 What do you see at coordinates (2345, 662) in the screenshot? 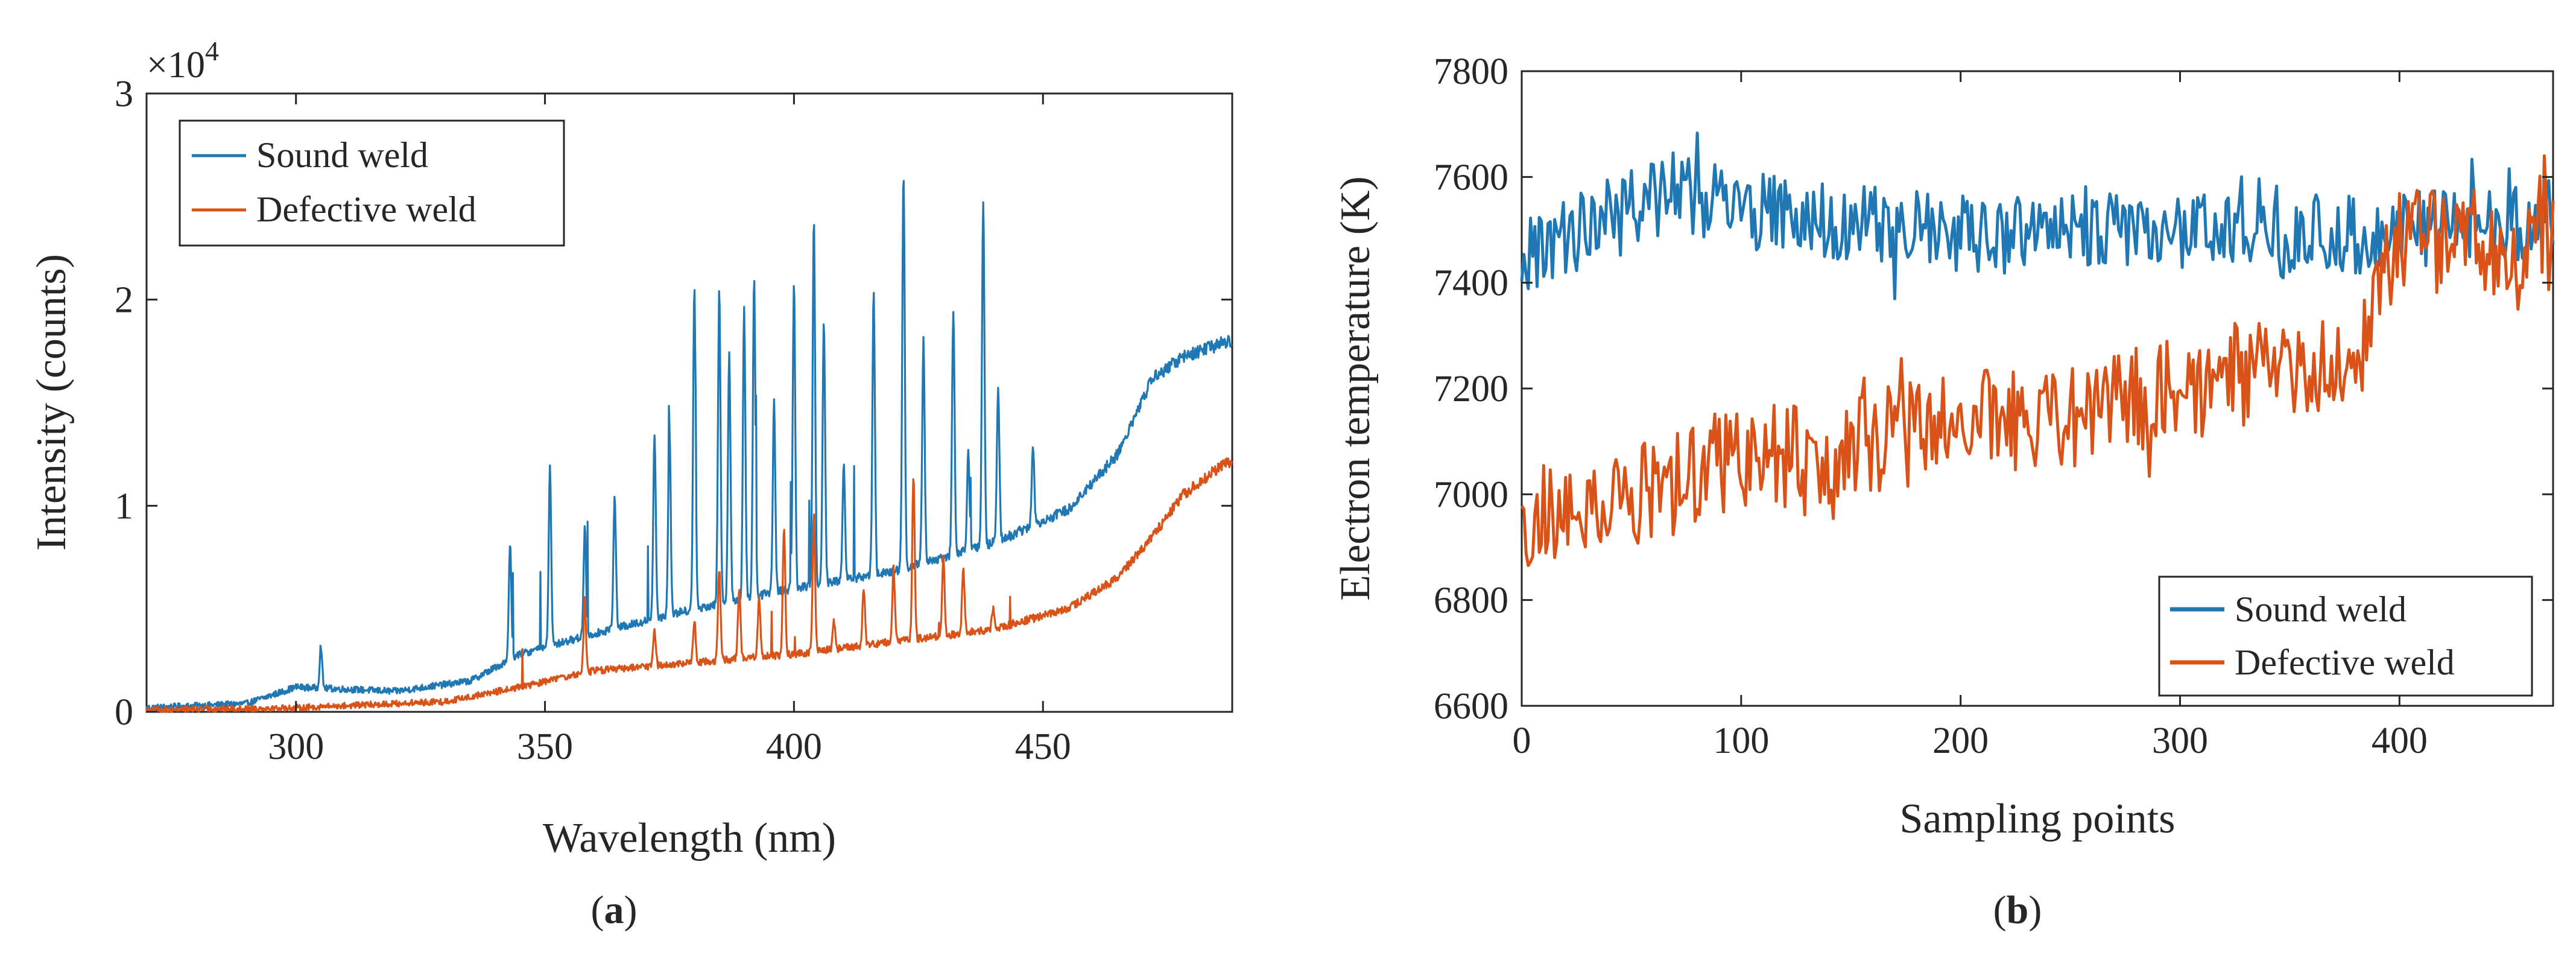
I see `panel-b-legend-defective-label: Defective weld` at bounding box center [2345, 662].